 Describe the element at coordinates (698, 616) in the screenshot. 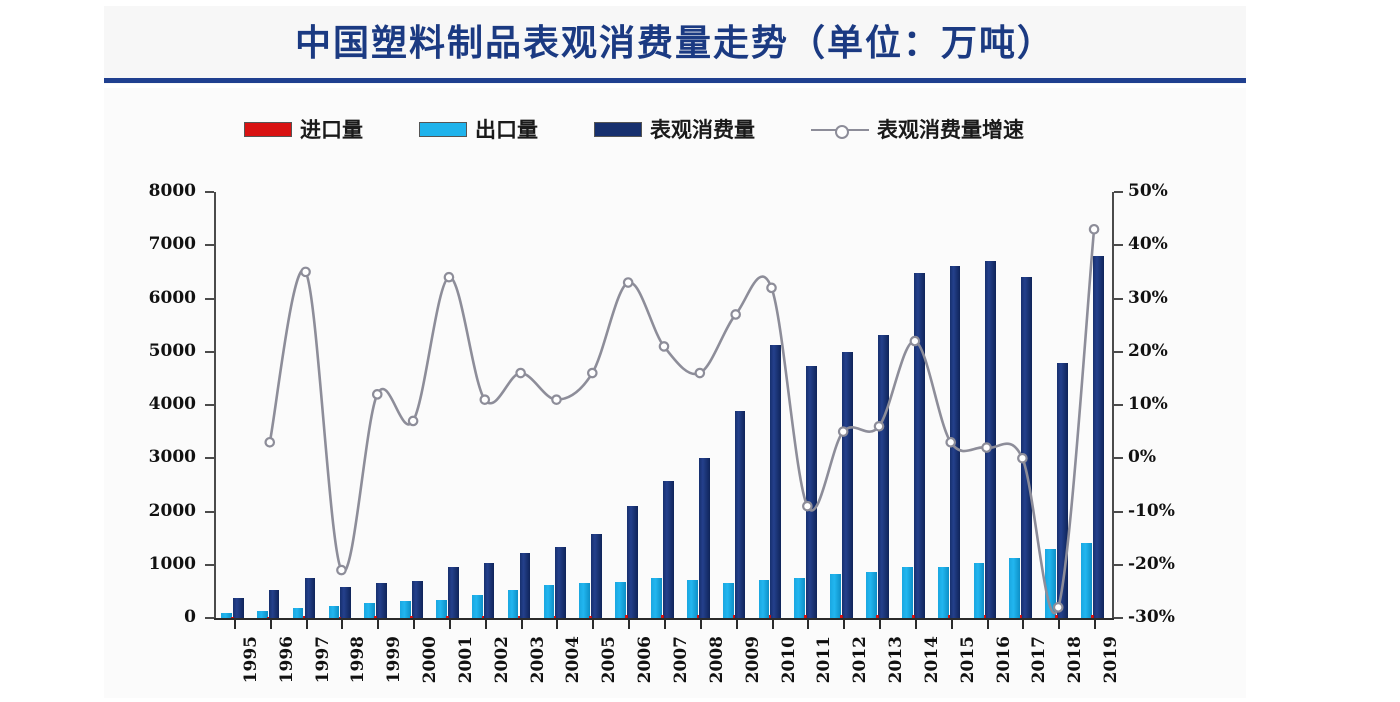

I see `bar-import-2008` at that location.